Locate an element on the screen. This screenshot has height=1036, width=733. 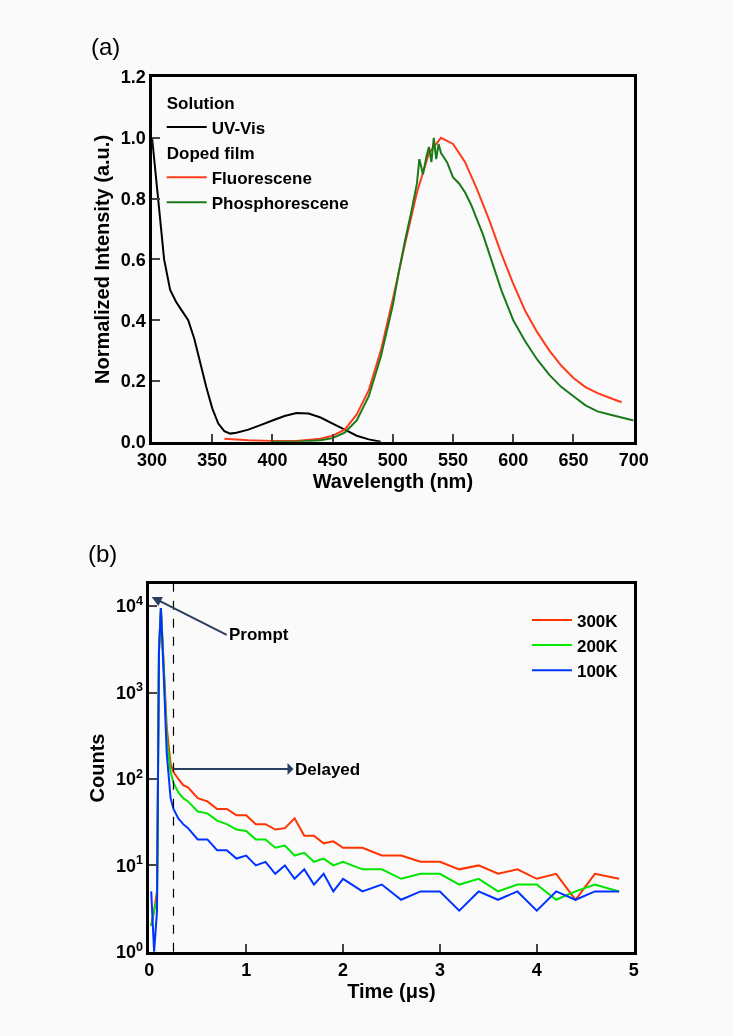
x-tick-label: 400 is located at coordinates (272, 460).